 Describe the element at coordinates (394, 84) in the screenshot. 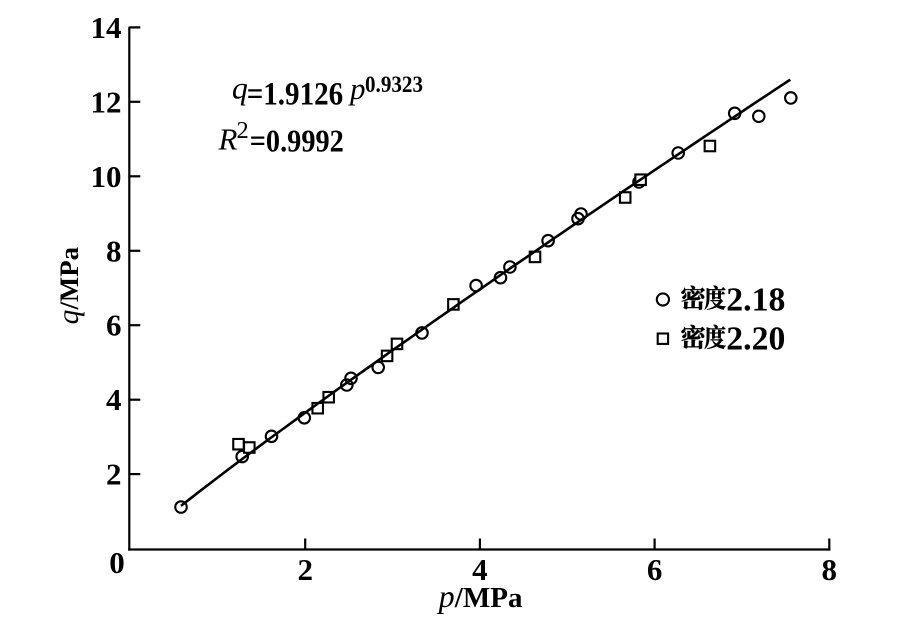

I see `svg-text: 0.9323` at that location.